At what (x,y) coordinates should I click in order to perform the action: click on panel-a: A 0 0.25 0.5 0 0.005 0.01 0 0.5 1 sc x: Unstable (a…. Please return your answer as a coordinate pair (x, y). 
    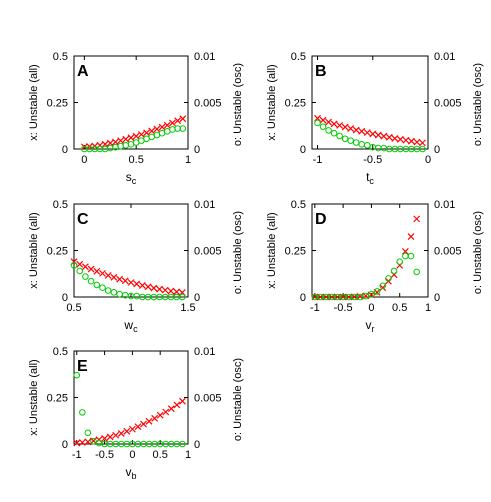
    Looking at the image, I should click on (136, 118).